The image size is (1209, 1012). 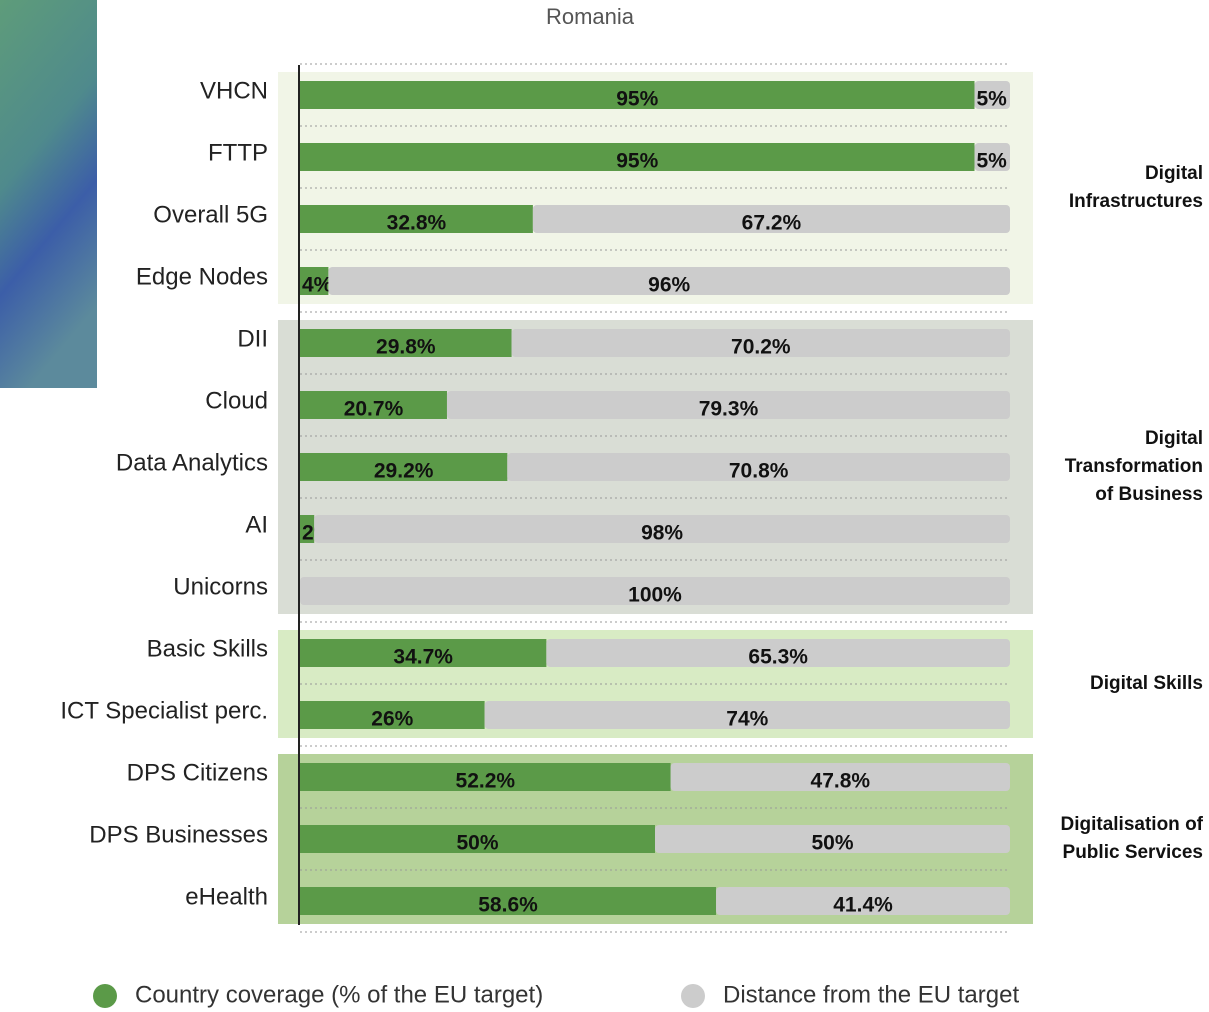 I want to click on chart-title: Romania, so click(x=590, y=16).